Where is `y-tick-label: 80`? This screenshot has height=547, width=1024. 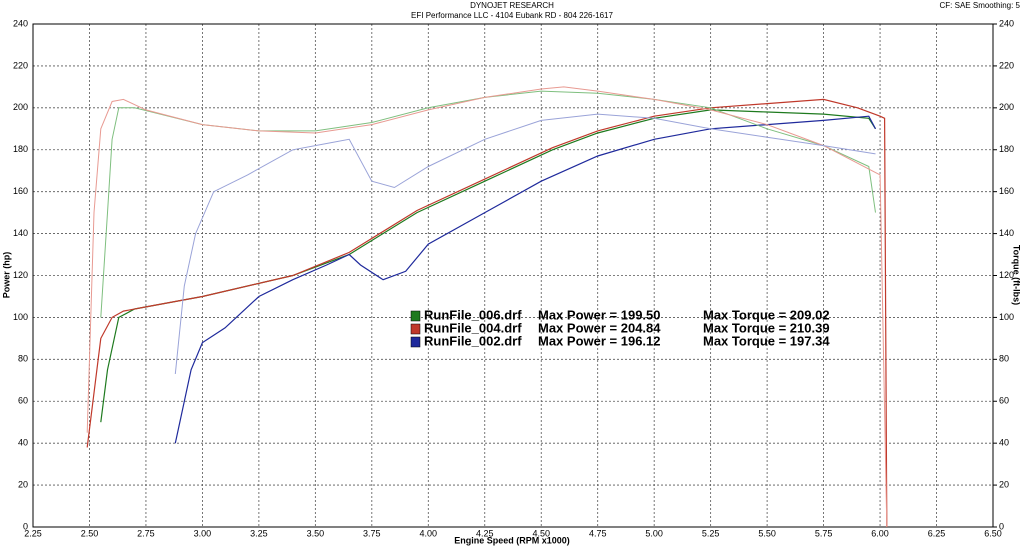 y-tick-label: 80 is located at coordinates (23, 359).